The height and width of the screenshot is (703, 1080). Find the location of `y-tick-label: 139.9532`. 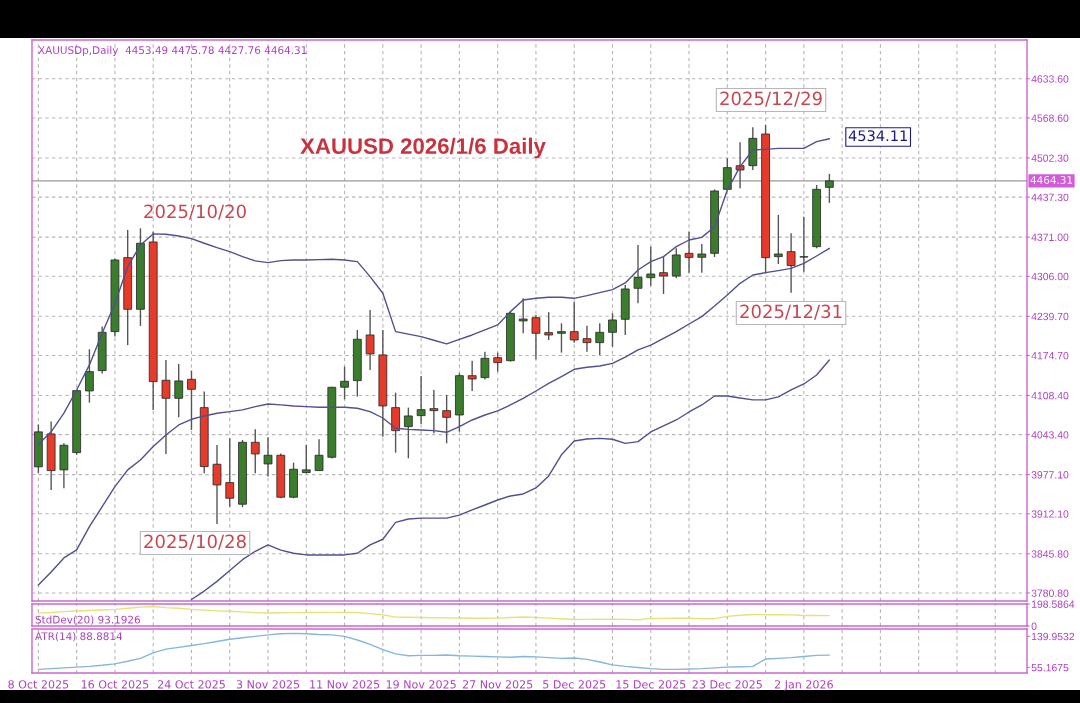

y-tick-label: 139.9532 is located at coordinates (1053, 636).